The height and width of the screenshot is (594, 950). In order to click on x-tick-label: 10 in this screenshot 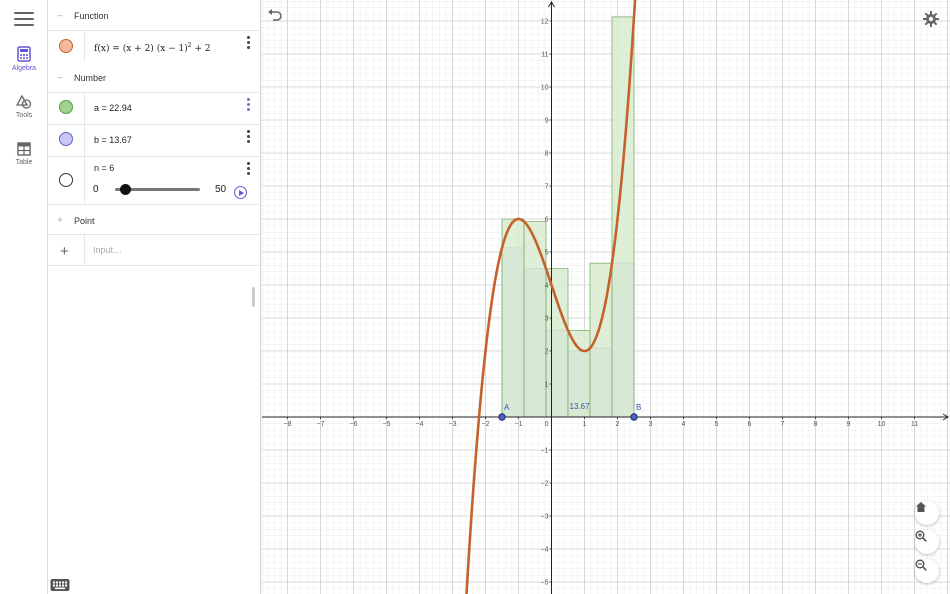, I will do `click(882, 424)`.